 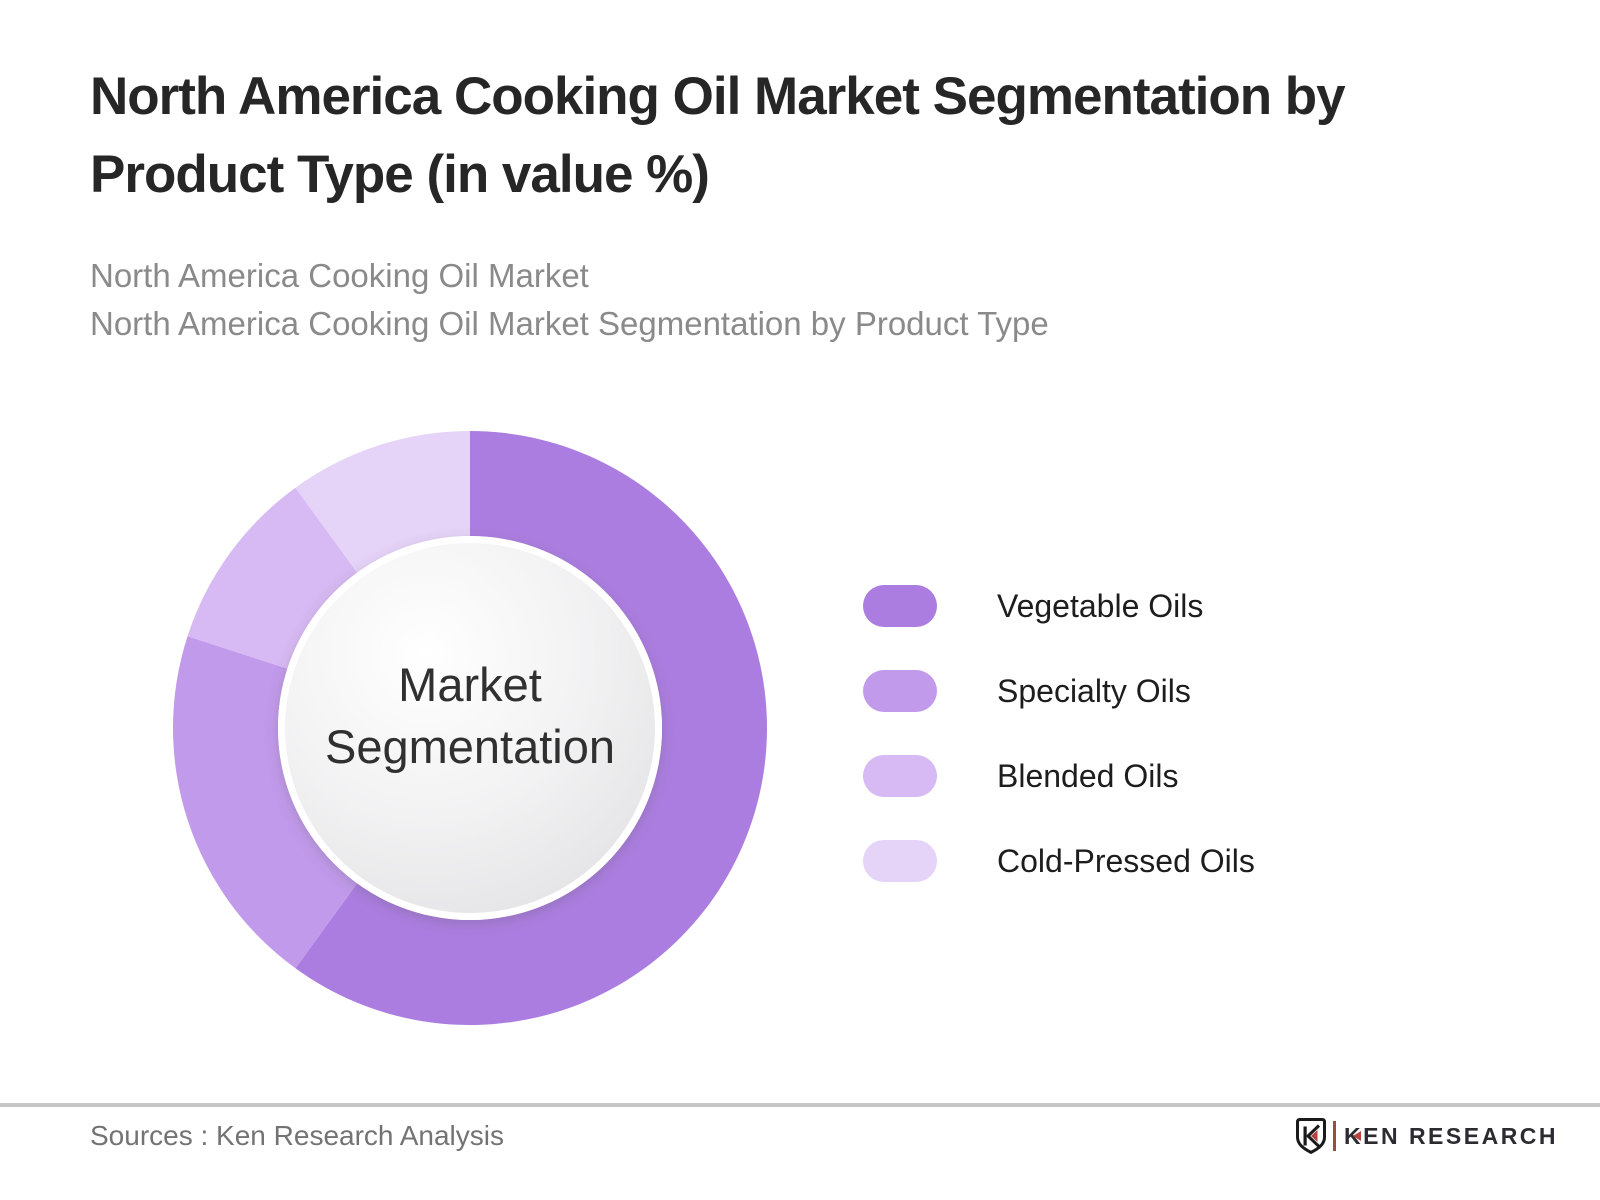 What do you see at coordinates (1311, 1136) in the screenshot?
I see `ken-research-shield-icon` at bounding box center [1311, 1136].